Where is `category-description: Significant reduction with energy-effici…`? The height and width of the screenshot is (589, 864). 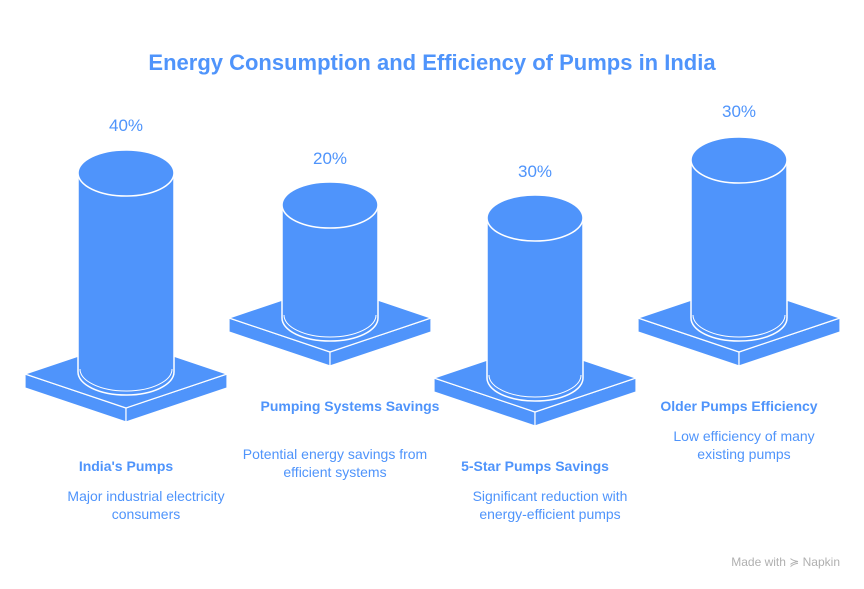 category-description: Significant reduction with energy-effici… is located at coordinates (550, 505).